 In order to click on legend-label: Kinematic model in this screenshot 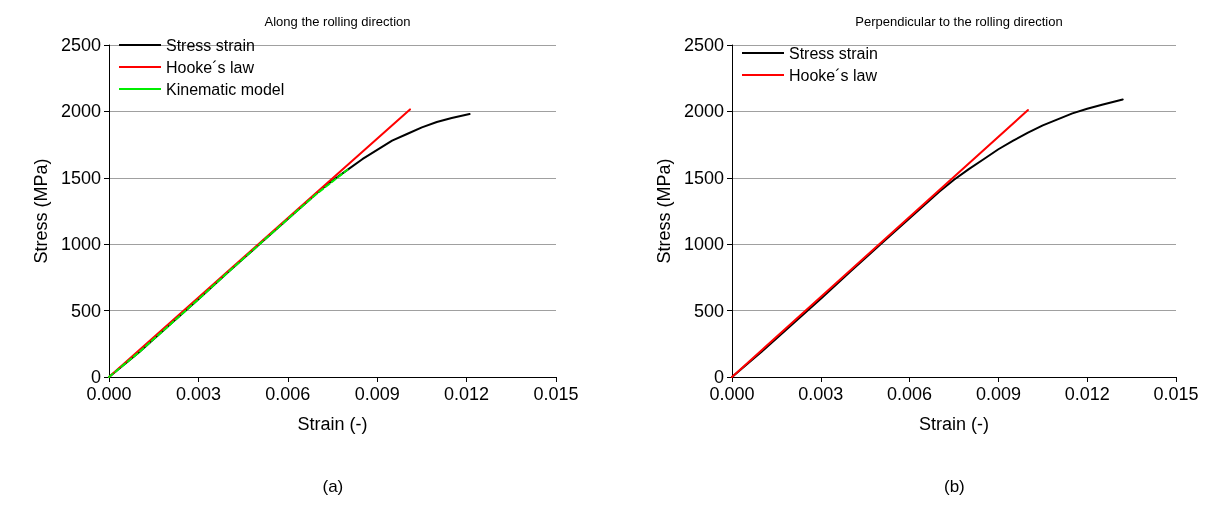, I will do `click(225, 89)`.